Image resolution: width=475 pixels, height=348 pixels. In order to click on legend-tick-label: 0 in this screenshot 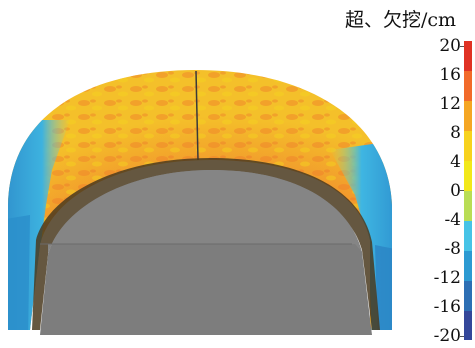, I will do `click(455, 191)`.